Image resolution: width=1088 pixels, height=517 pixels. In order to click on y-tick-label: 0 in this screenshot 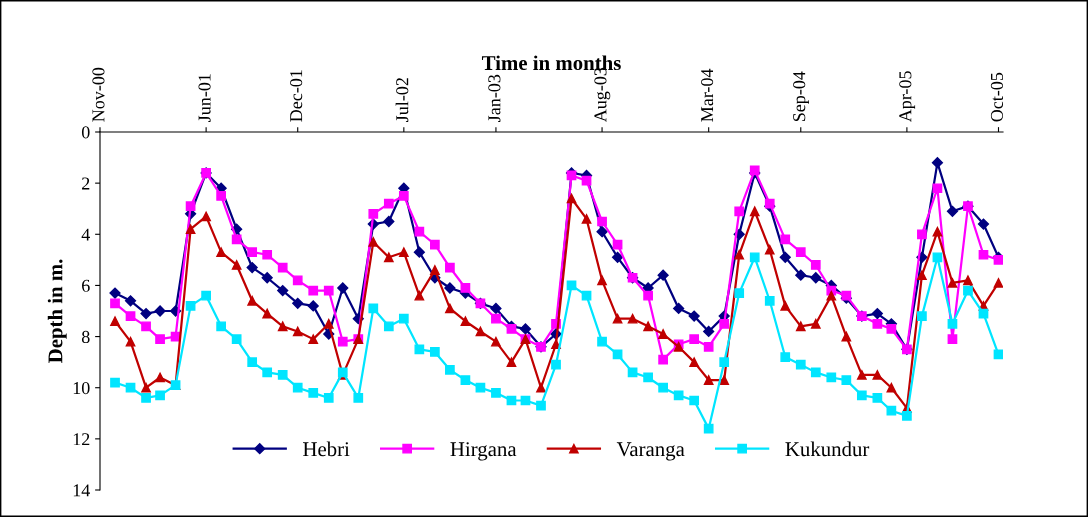, I will do `click(85, 132)`.